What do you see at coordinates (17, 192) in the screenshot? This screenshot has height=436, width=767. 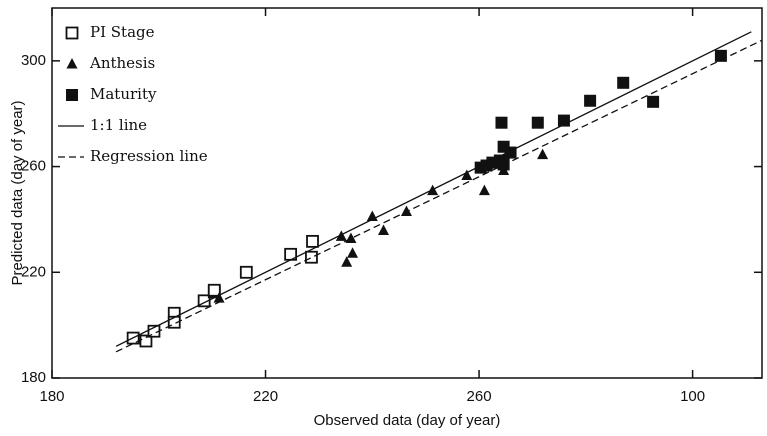 I see `y-axis-title: Predicted data (day of year)` at bounding box center [17, 192].